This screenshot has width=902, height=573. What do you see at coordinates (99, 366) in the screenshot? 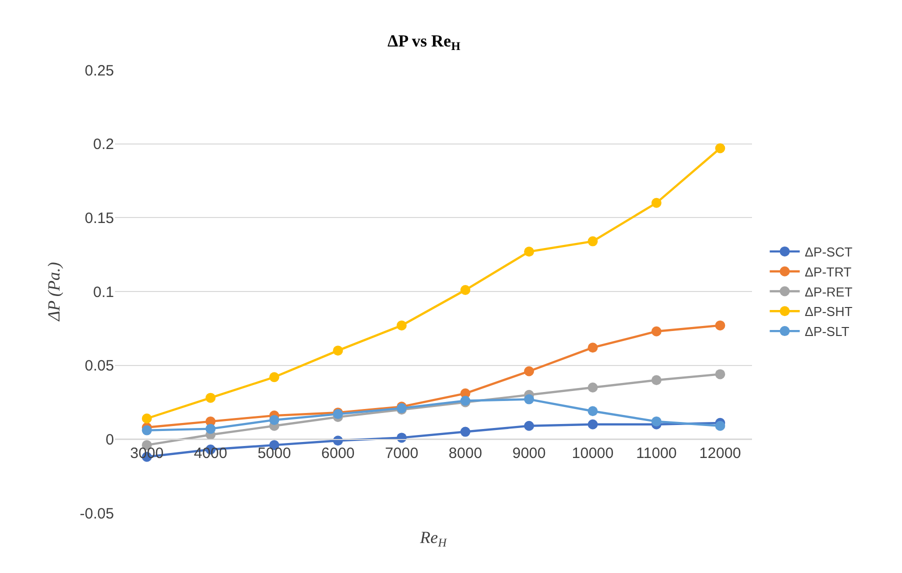
I see `y-tick-label: 0.05` at bounding box center [99, 366].